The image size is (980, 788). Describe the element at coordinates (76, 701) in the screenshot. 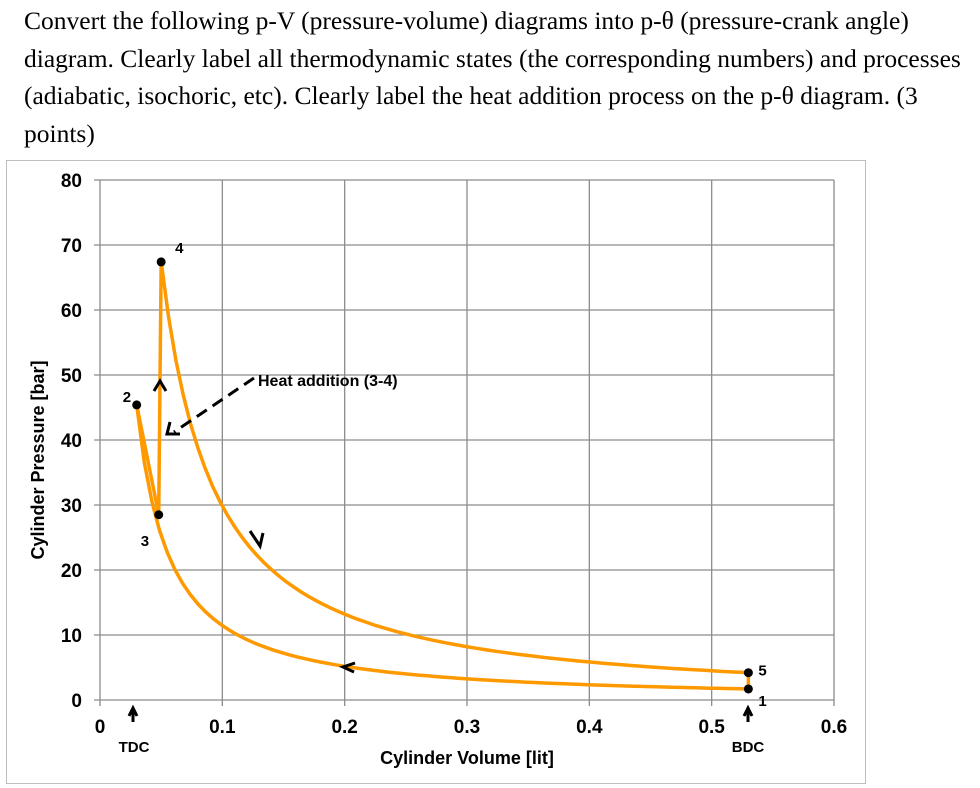

I see `y-tick-label: 0` at that location.